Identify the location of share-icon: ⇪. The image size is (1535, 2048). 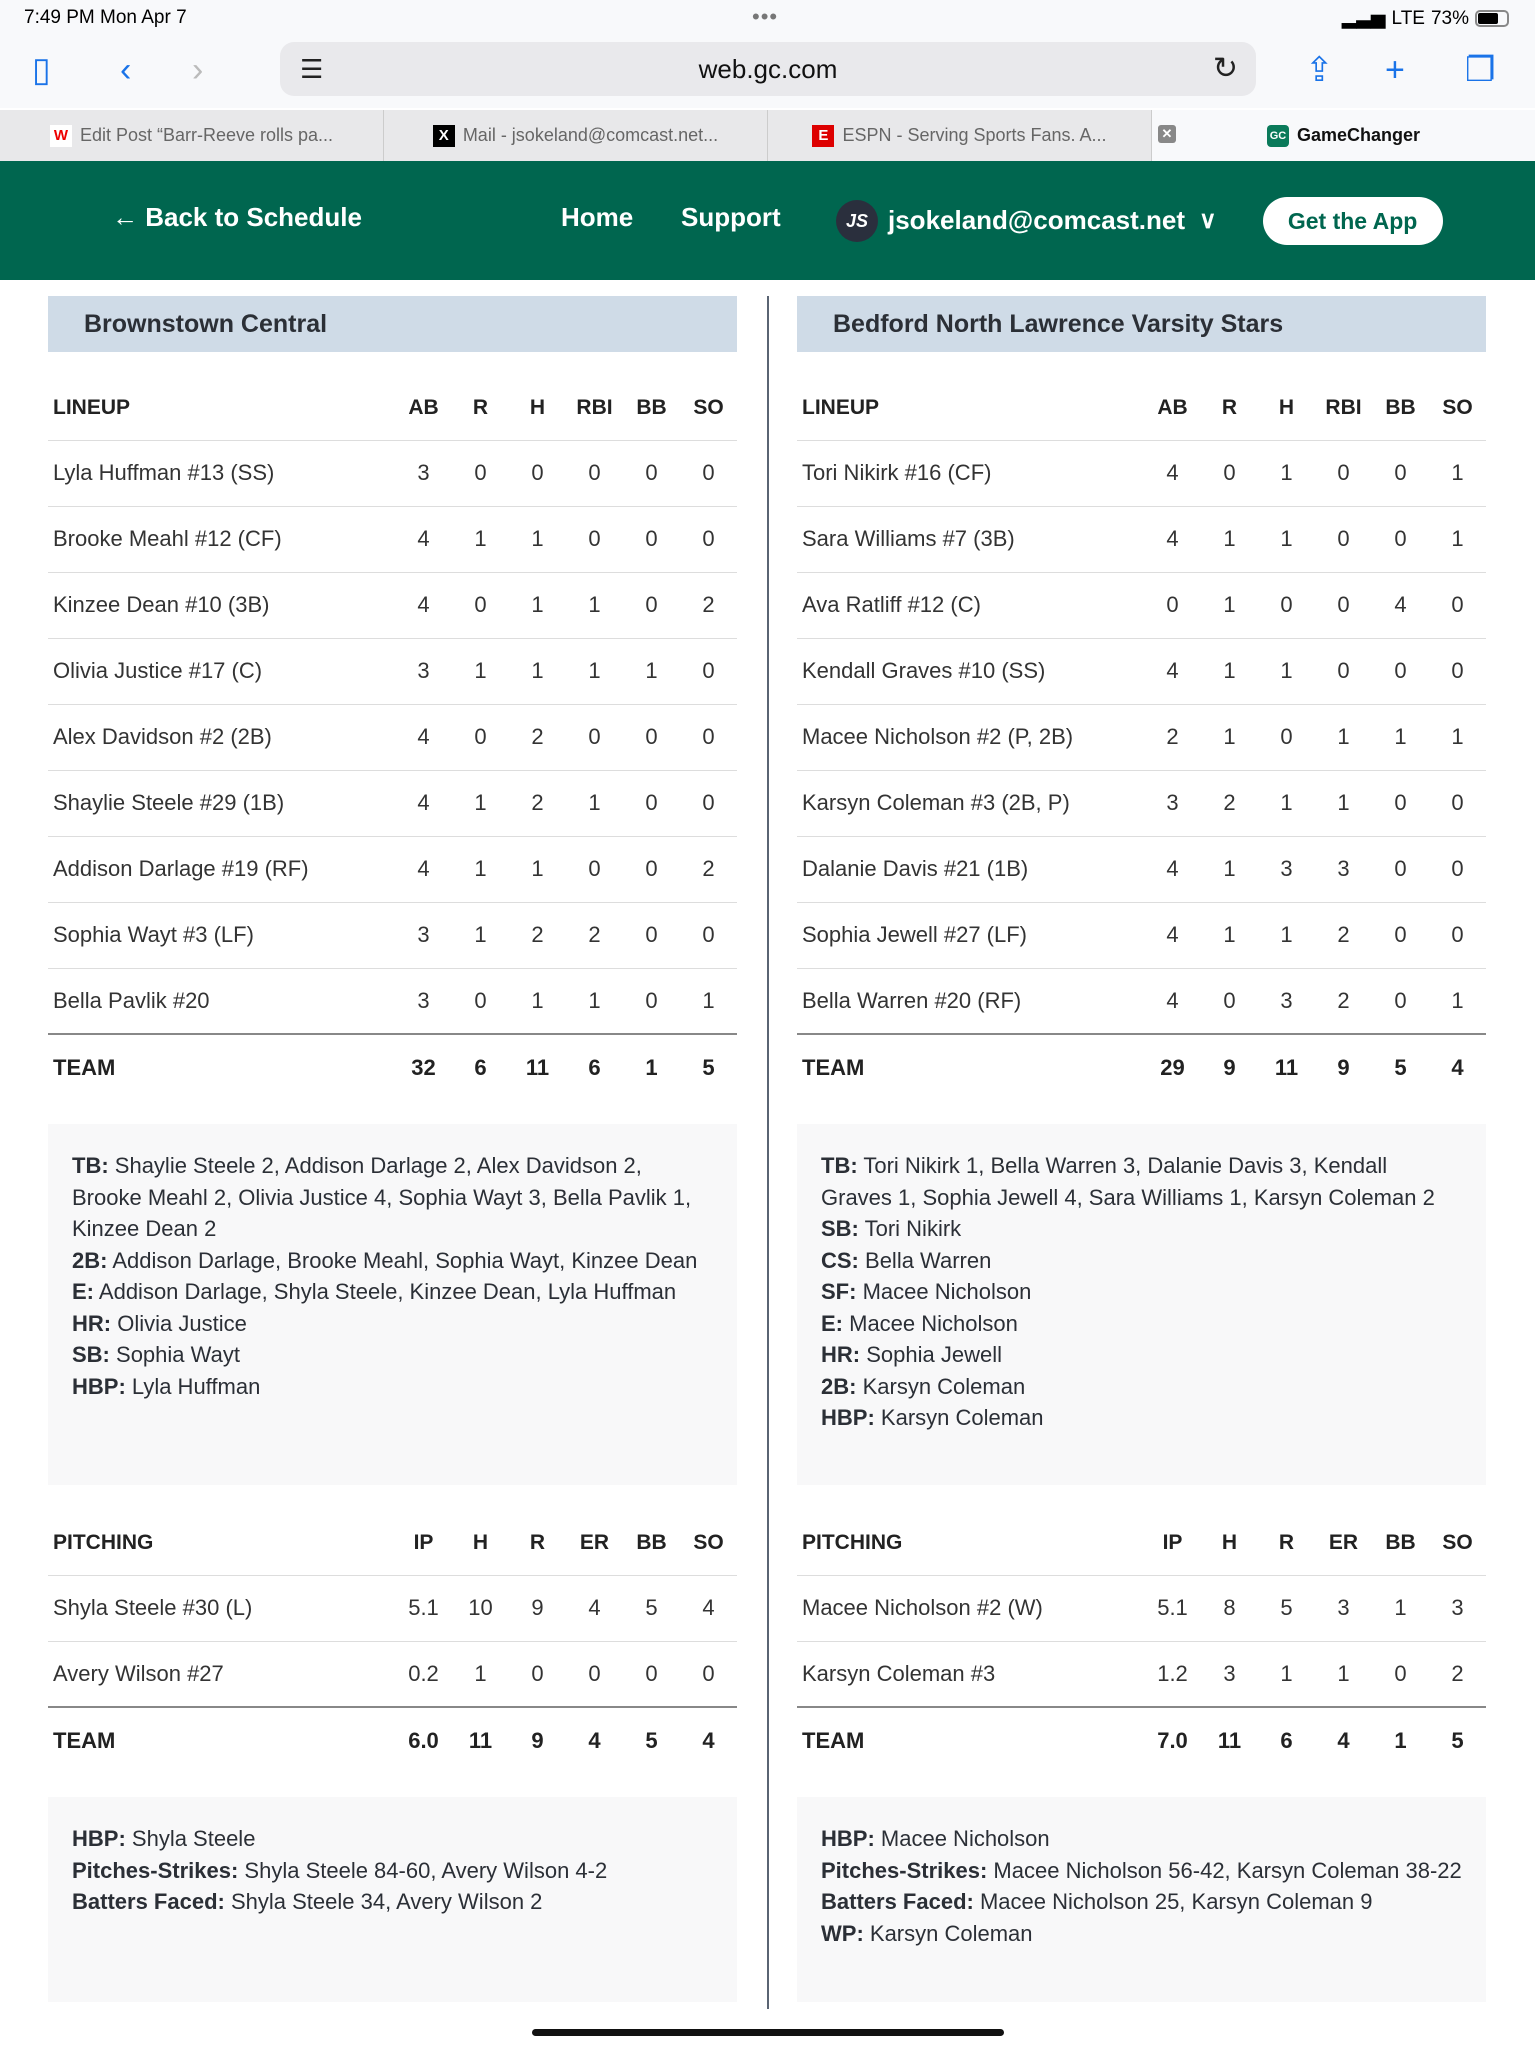
(1319, 70).